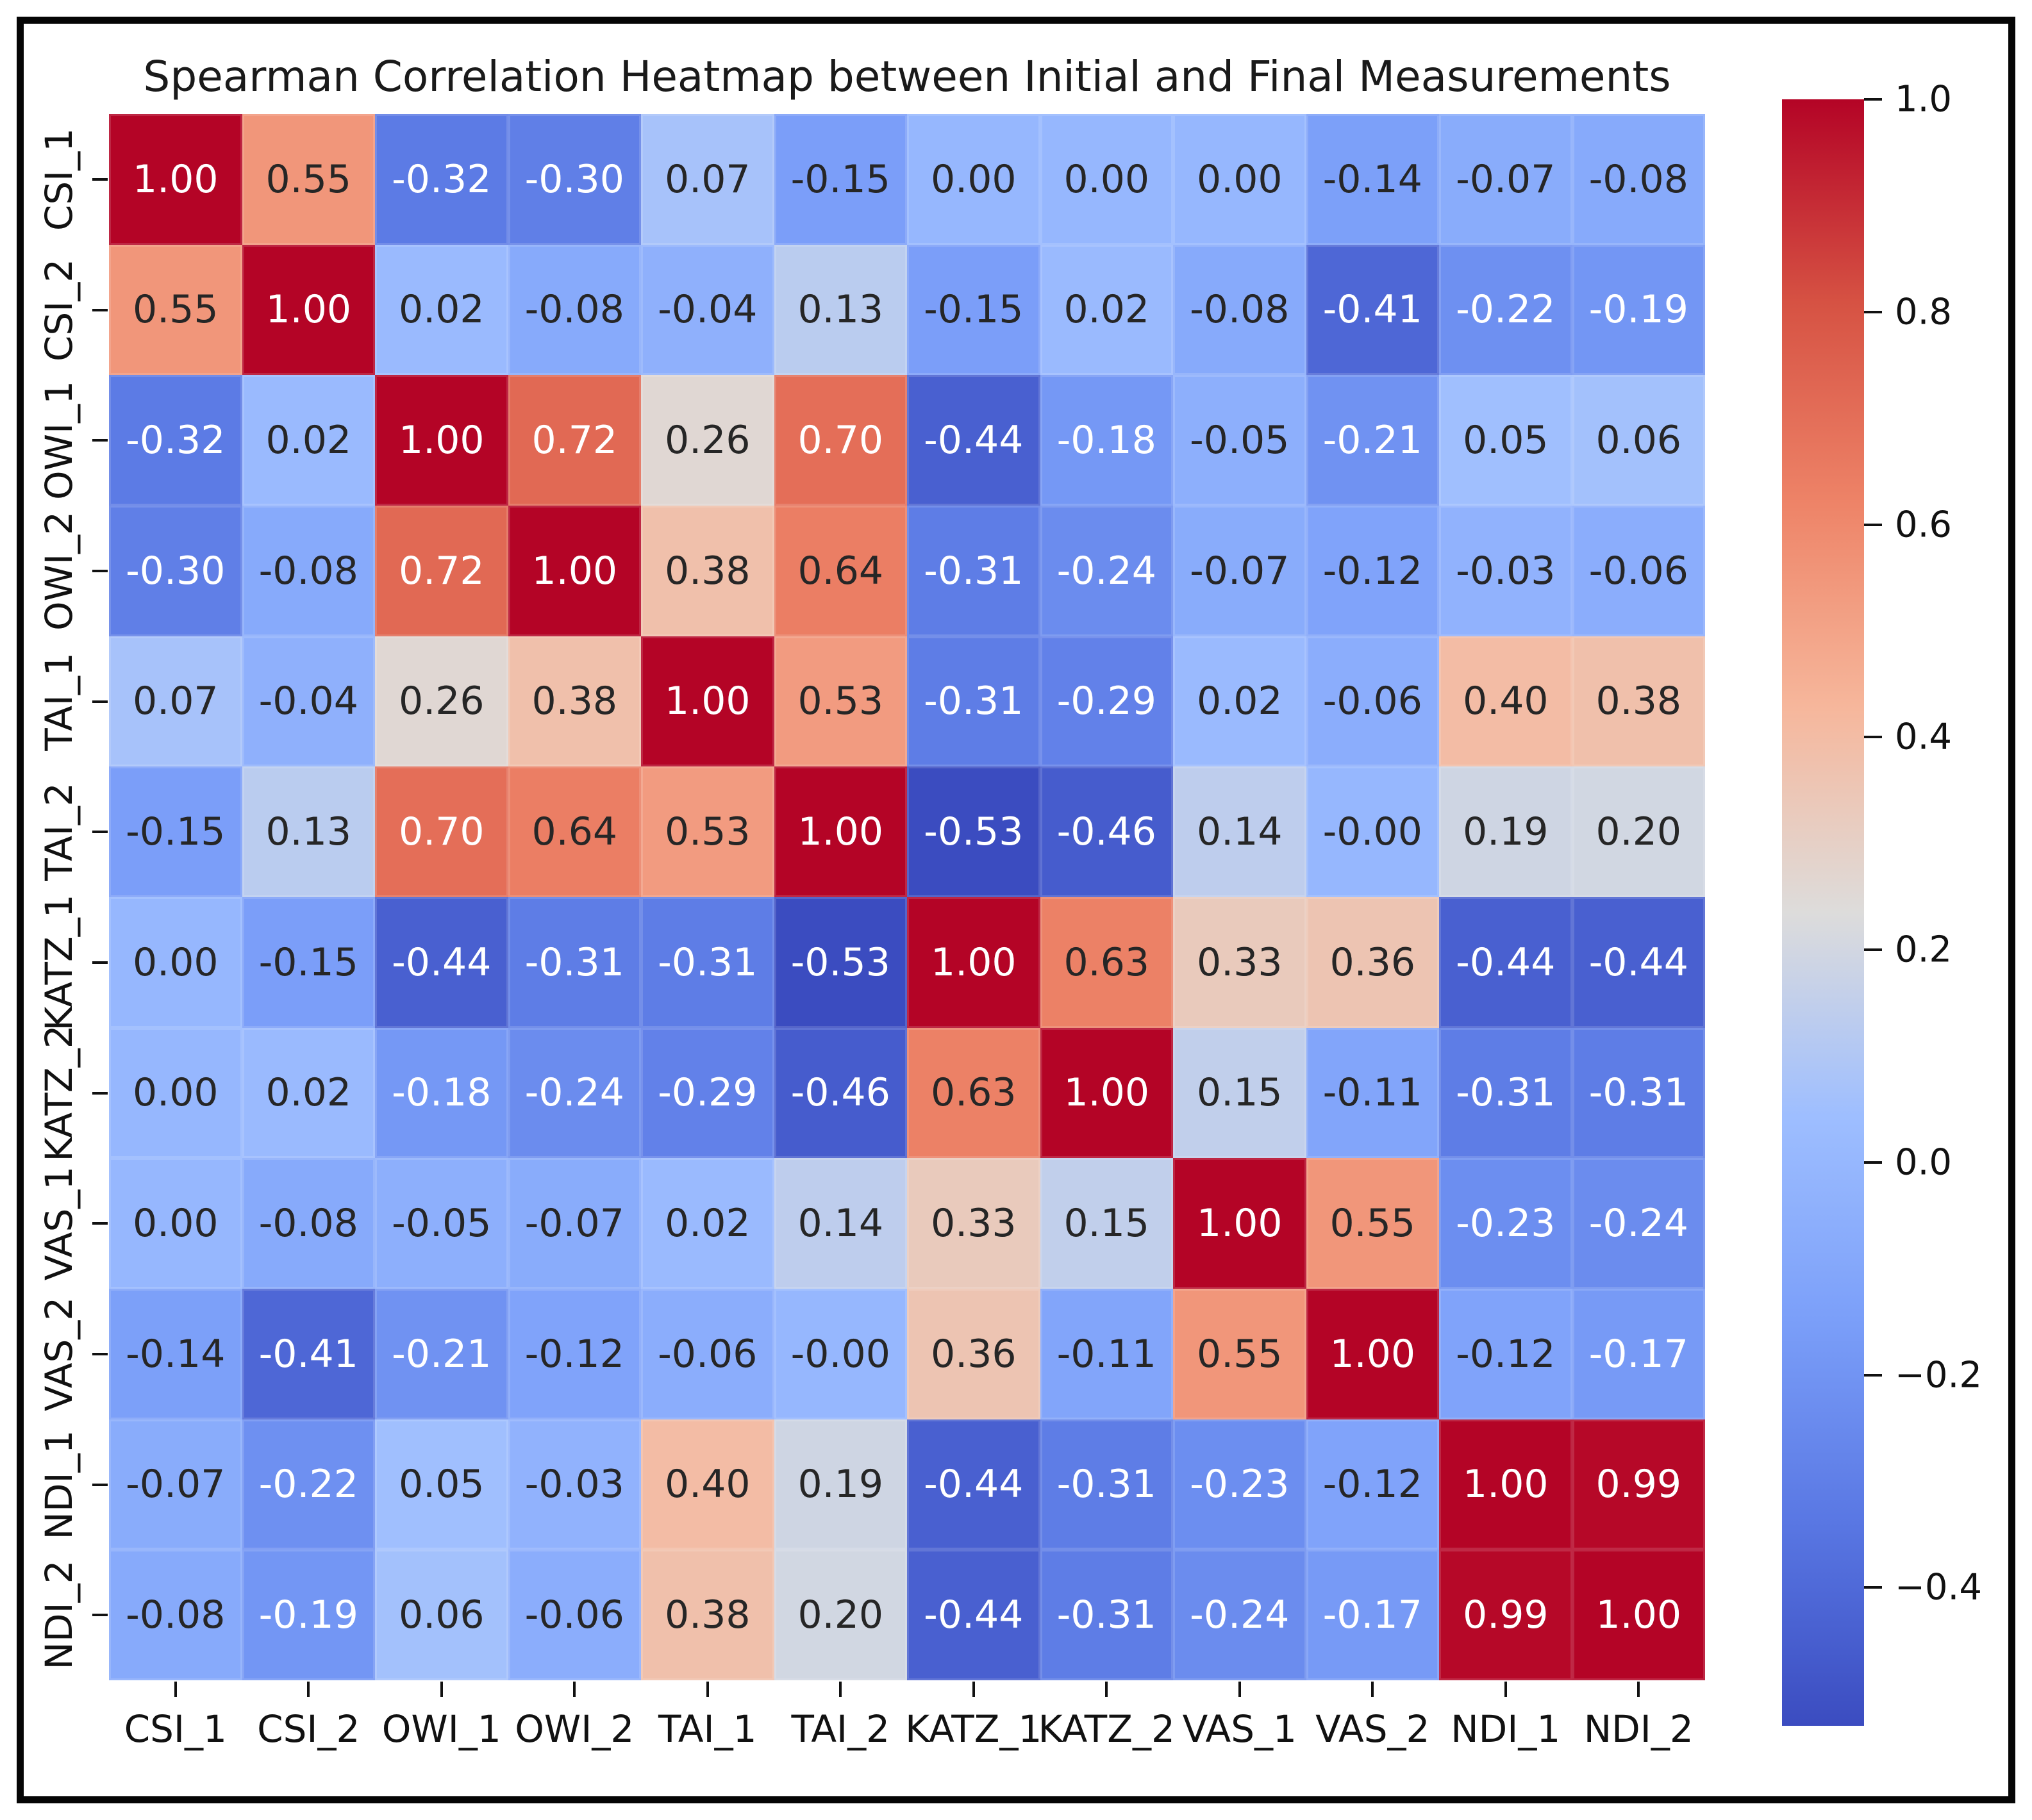 The height and width of the screenshot is (1820, 2032). Describe the element at coordinates (1924, 950) in the screenshot. I see `colorbar-tick-label: 0.2` at that location.